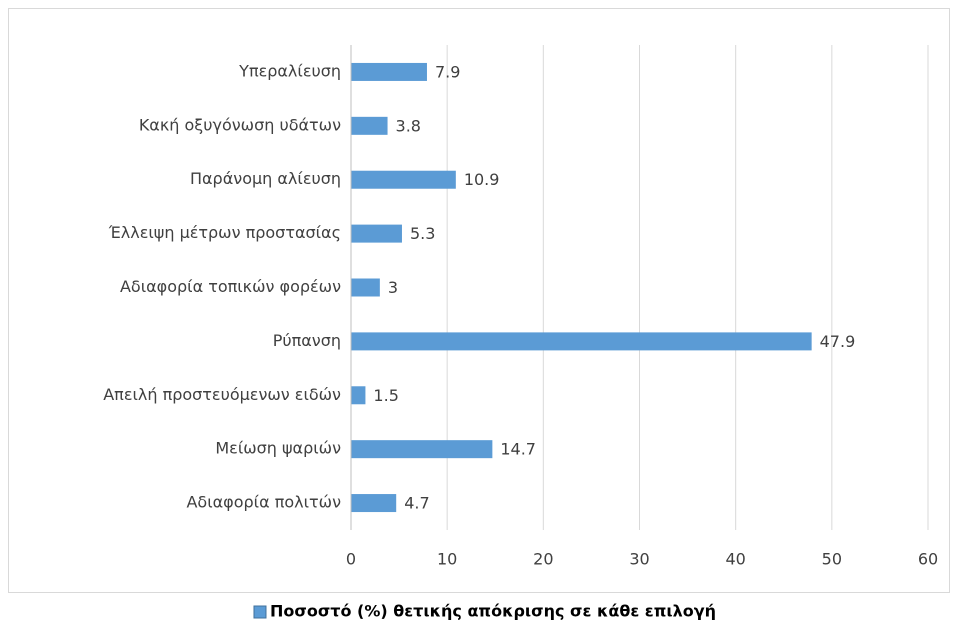 Image resolution: width=958 pixels, height=632 pixels. Describe the element at coordinates (447, 559) in the screenshot. I see `x-tick-label: 10` at that location.